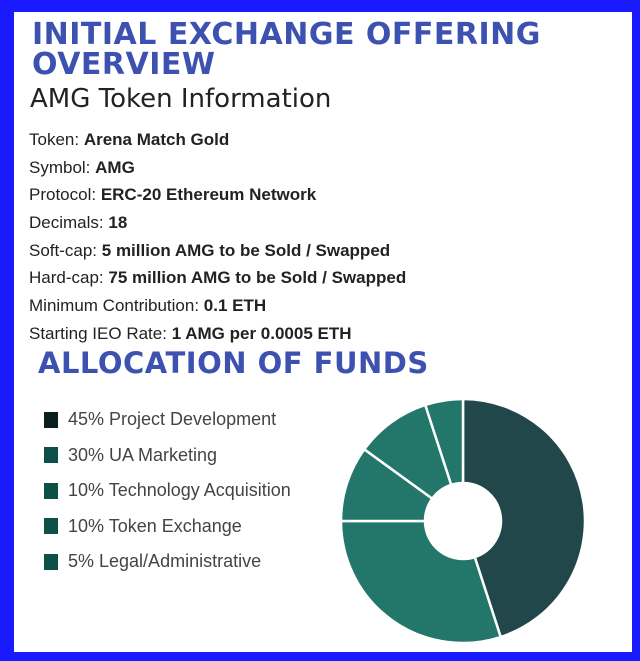 This screenshot has width=640, height=661. What do you see at coordinates (233, 363) in the screenshot?
I see `allocation-heading: ALLOCATION OF FUNDS` at bounding box center [233, 363].